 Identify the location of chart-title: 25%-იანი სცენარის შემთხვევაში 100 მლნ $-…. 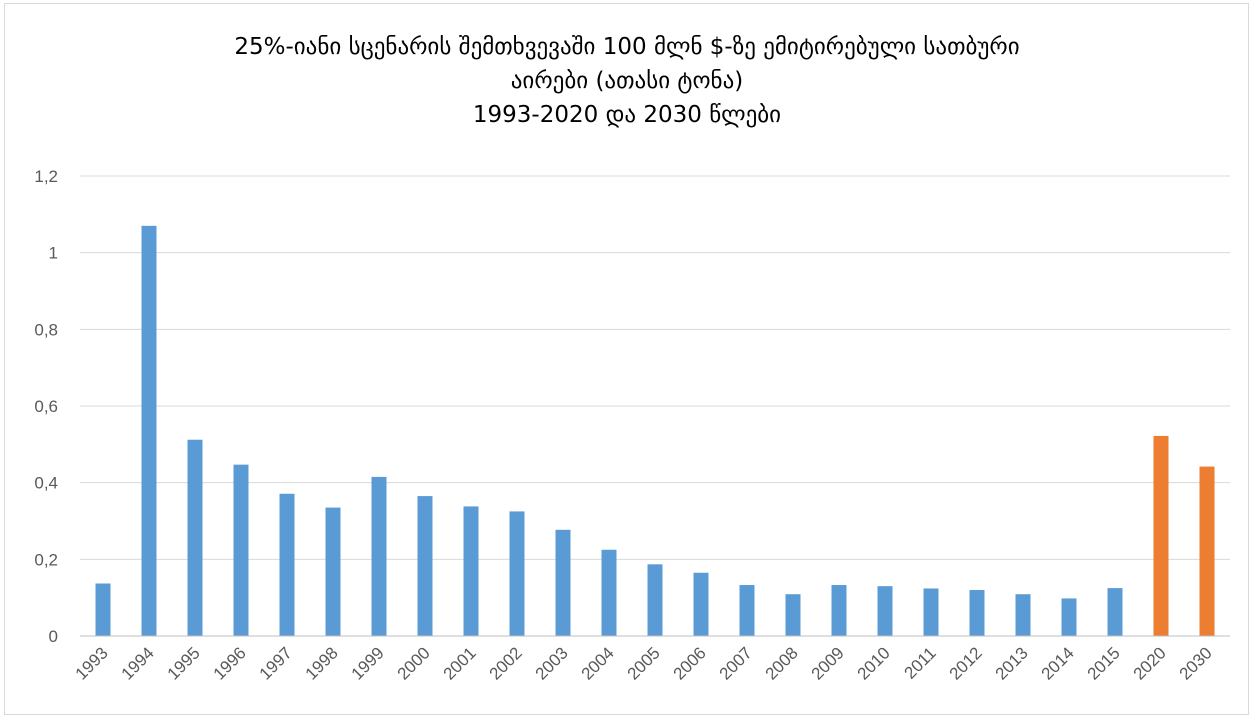
(627, 81).